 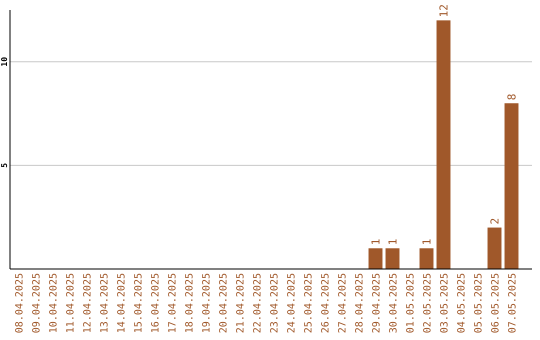 I want to click on x-tick-label: 06.05.2025, so click(x=496, y=303).